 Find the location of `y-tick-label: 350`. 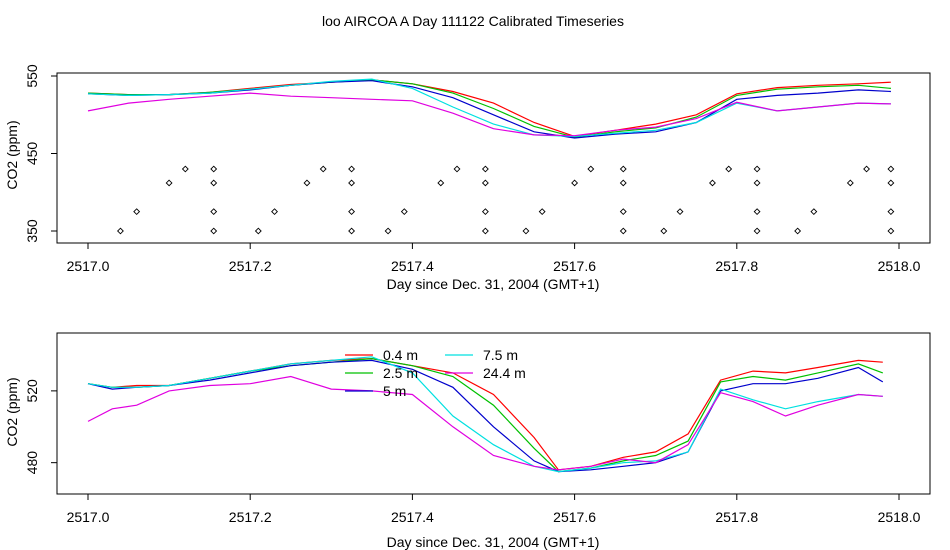

y-tick-label: 350 is located at coordinates (32, 231).